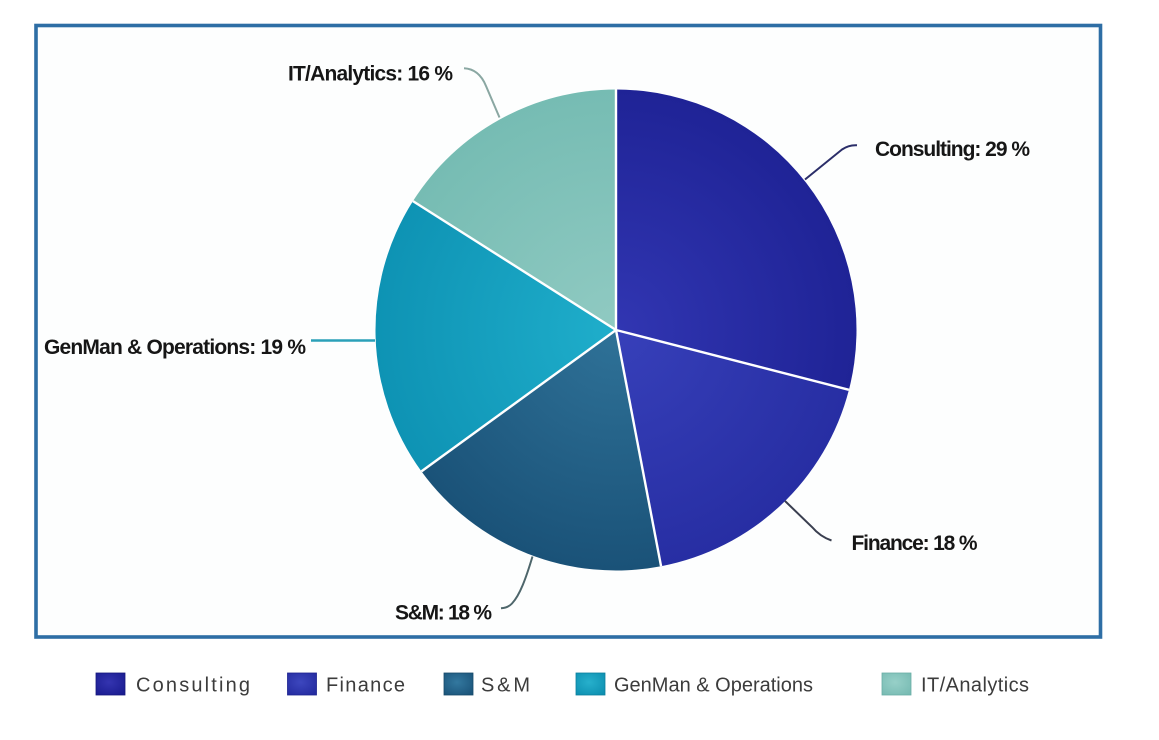 The height and width of the screenshot is (740, 1159). Describe the element at coordinates (975, 686) in the screenshot. I see `svg-text: IT/Analytics` at that location.